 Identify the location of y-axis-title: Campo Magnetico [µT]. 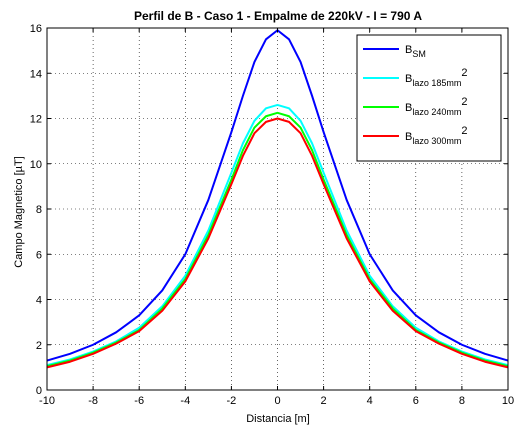
(19, 212).